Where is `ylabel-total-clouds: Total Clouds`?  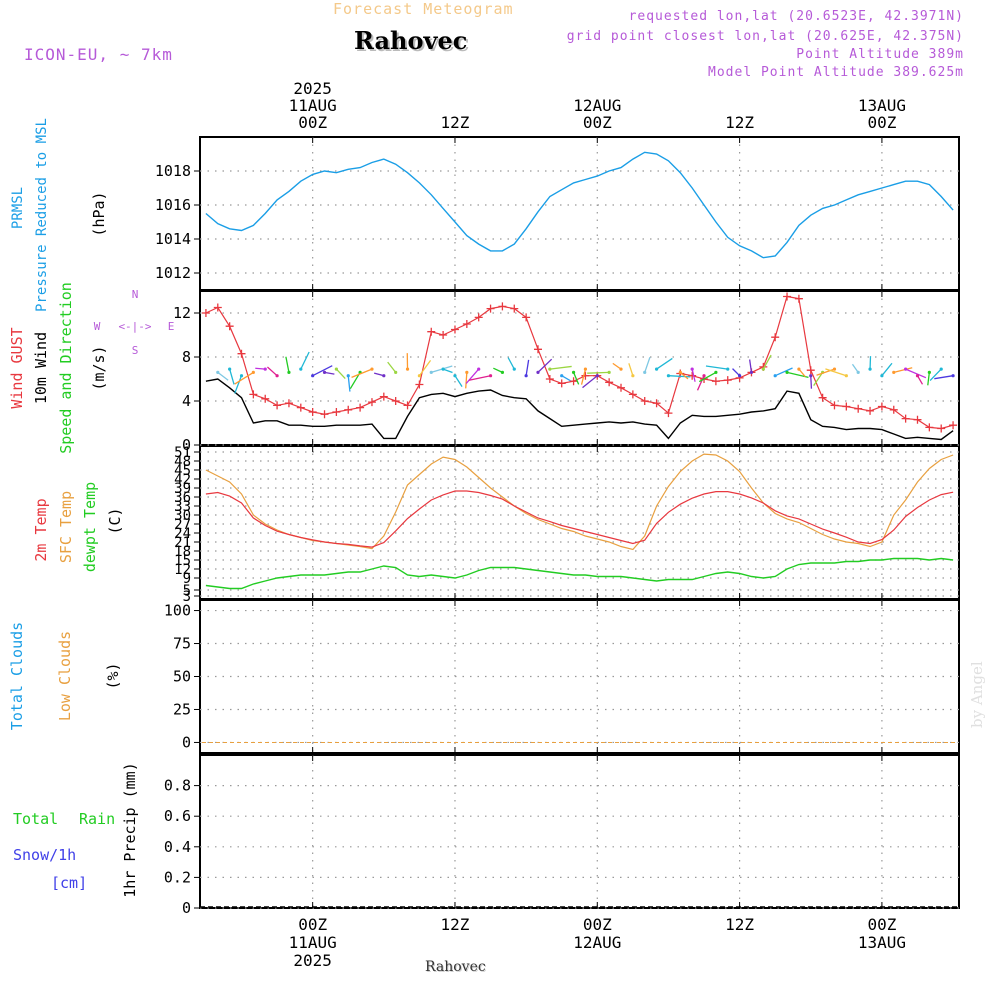
ylabel-total-clouds: Total Clouds is located at coordinates (17, 676).